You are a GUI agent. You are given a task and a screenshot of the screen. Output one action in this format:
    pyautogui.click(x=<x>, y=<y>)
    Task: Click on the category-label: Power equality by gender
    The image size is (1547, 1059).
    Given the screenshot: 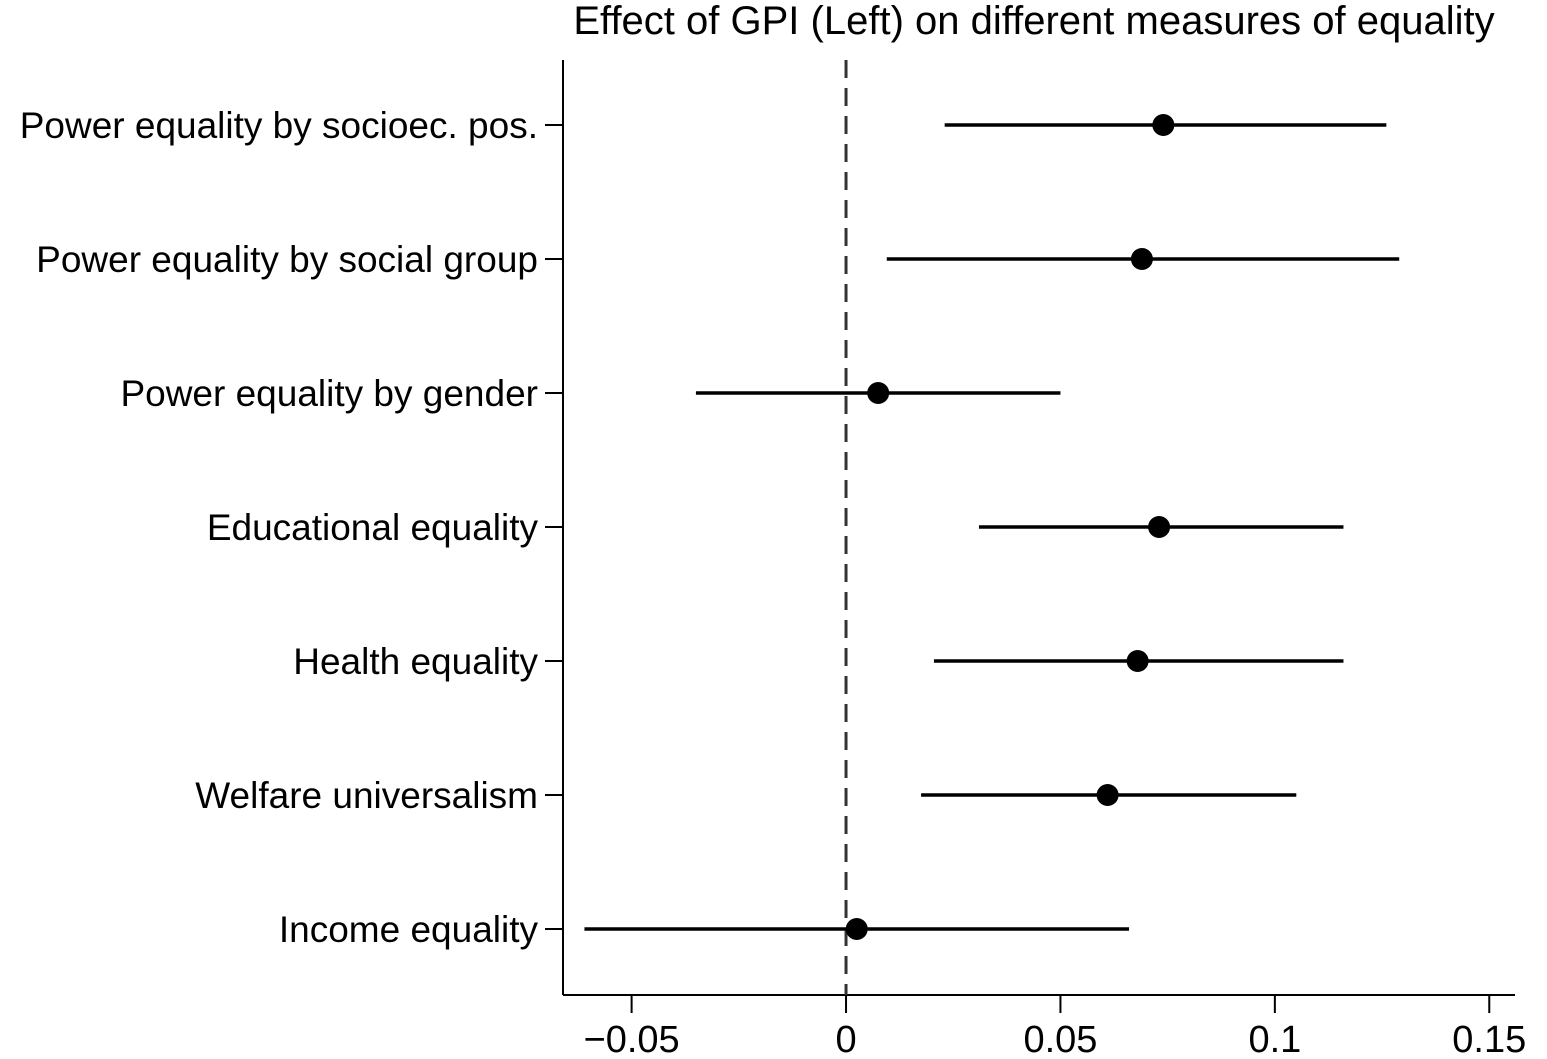 What is the action you would take?
    pyautogui.click(x=329, y=393)
    